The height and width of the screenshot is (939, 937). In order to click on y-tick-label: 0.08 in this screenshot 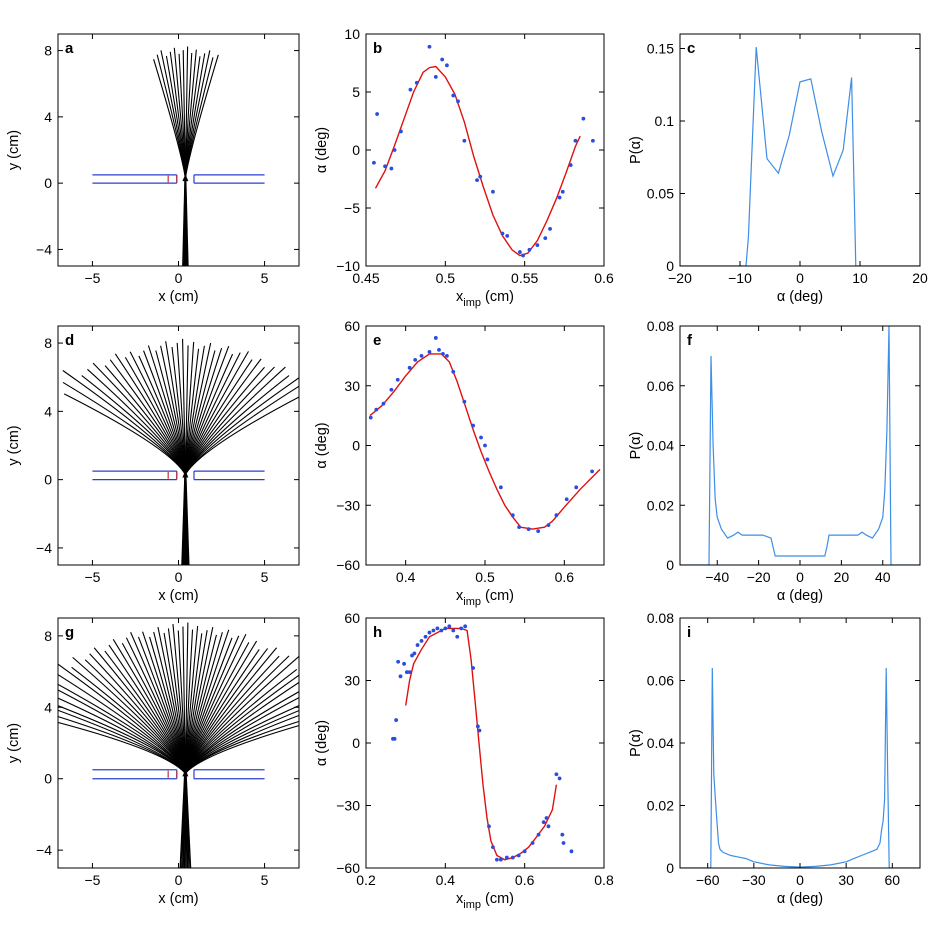, I will do `click(660, 618)`.